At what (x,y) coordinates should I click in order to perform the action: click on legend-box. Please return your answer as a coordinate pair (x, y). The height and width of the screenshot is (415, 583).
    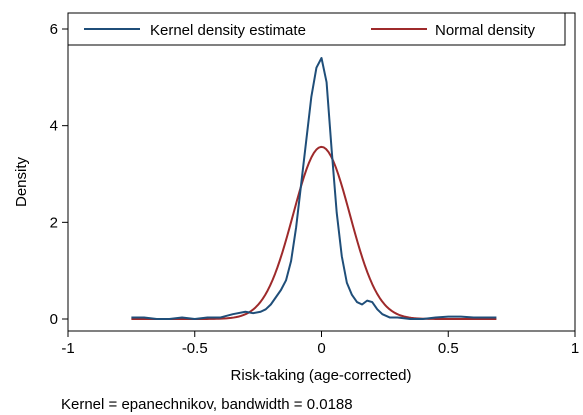
    Looking at the image, I should click on (316, 29).